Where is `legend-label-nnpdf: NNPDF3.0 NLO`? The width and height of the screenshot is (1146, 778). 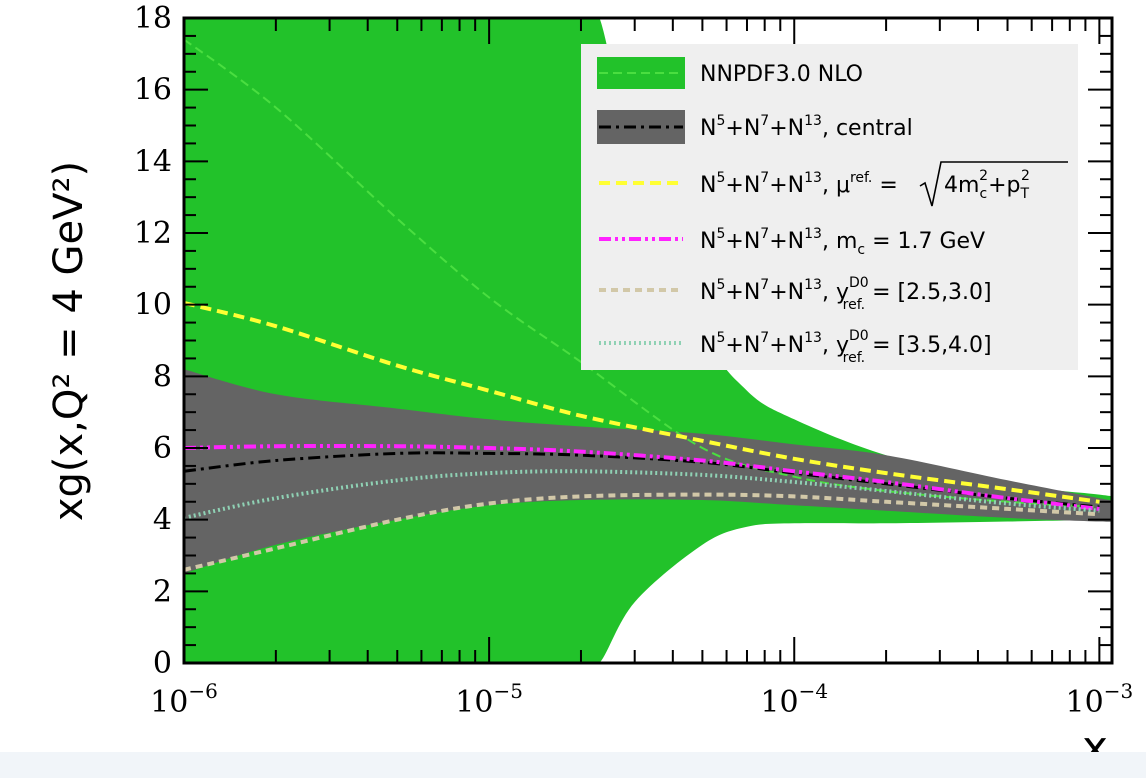
legend-label-nnpdf: NNPDF3.0 NLO is located at coordinates (781, 74).